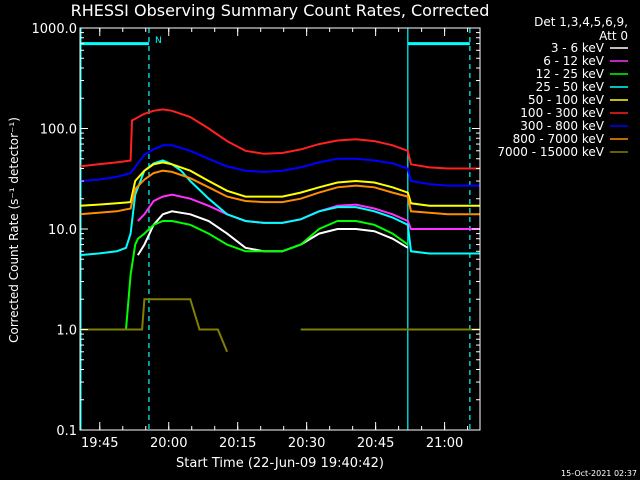 Image resolution: width=640 pixels, height=480 pixels. Describe the element at coordinates (550, 152) in the screenshot. I see `legend-label-9: 7000 - 15000 keV` at that location.